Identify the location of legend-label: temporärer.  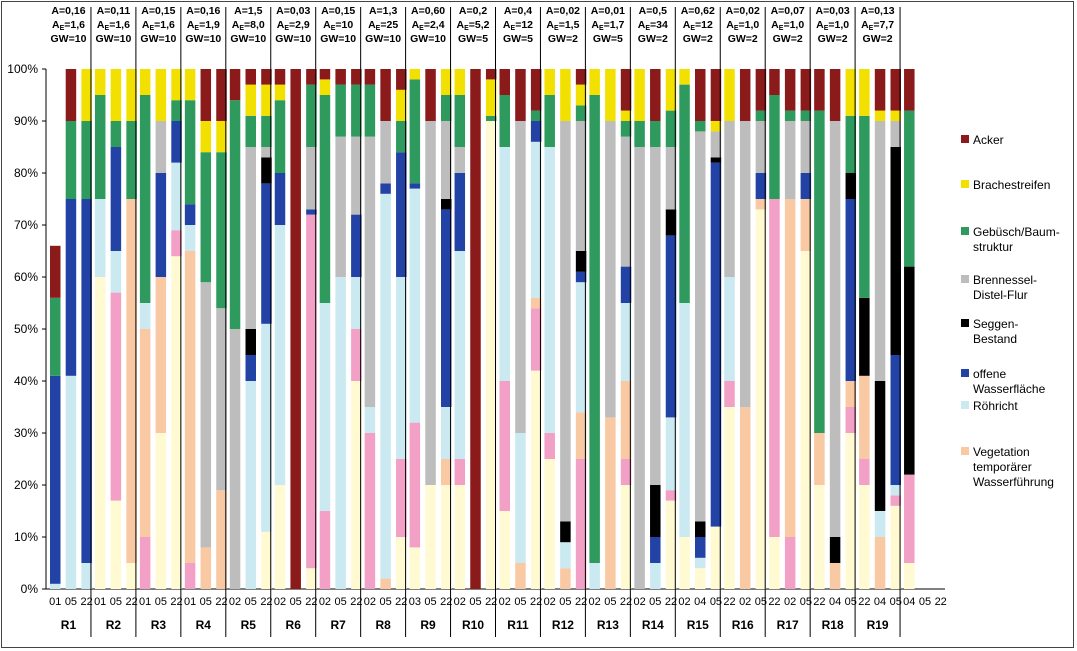
(1002, 467).